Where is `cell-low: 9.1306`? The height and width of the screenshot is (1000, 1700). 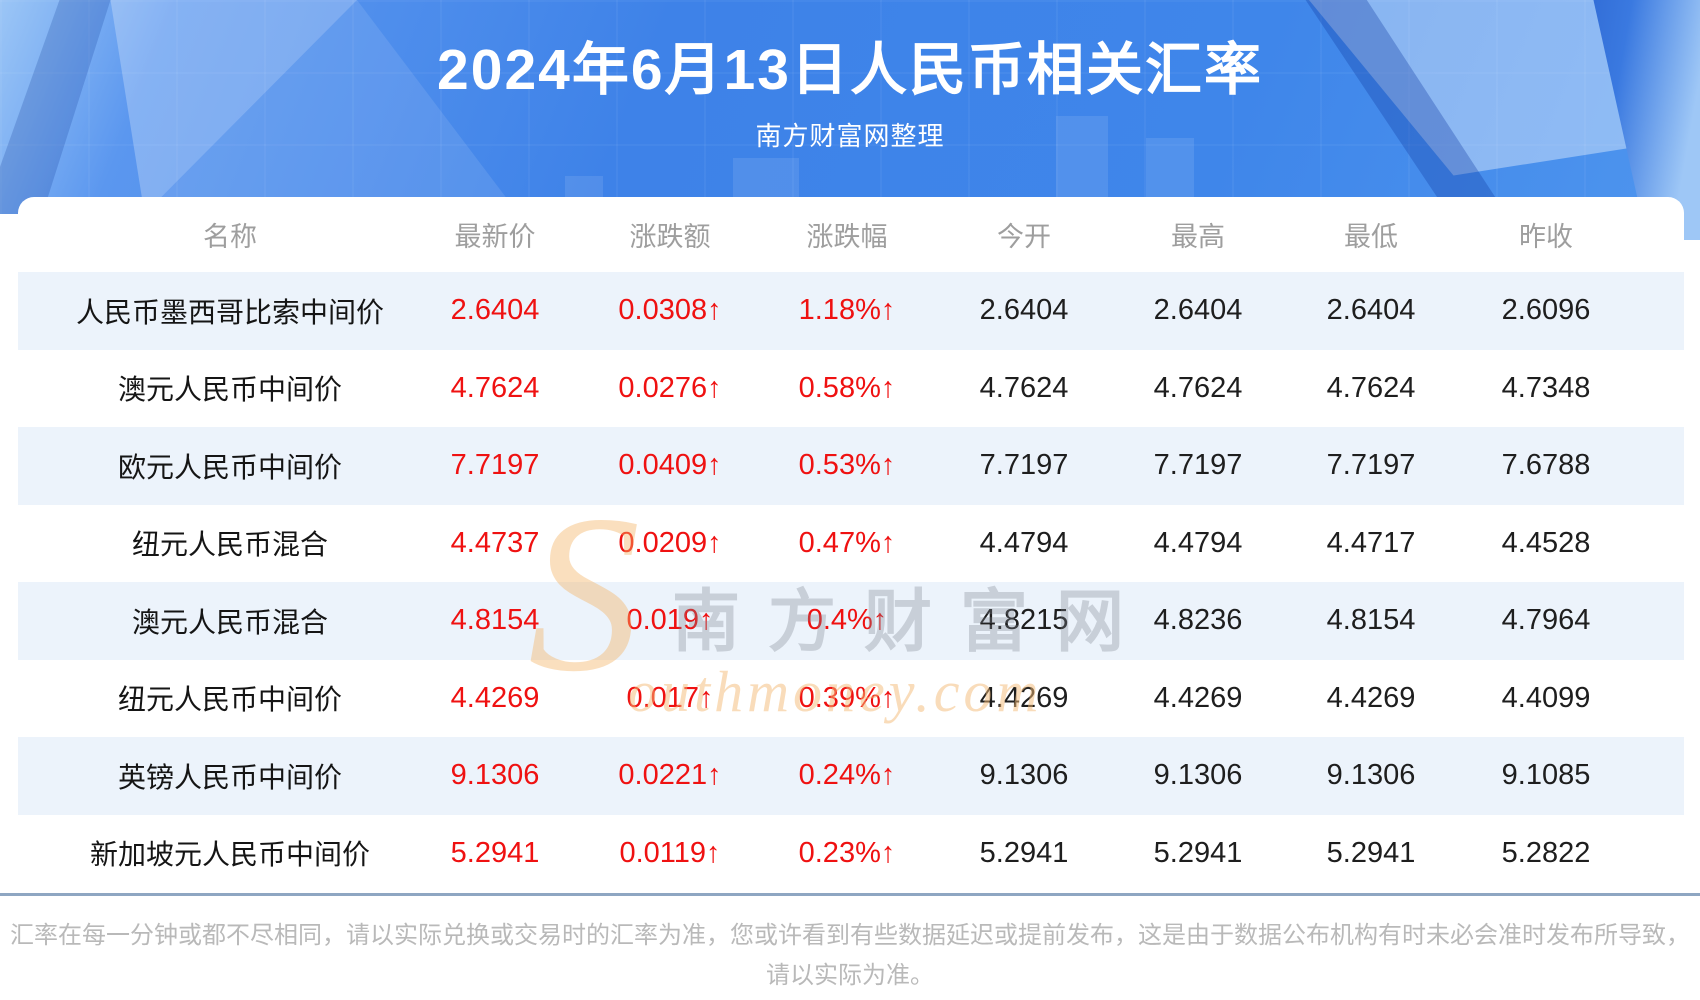
cell-low: 9.1306 is located at coordinates (1371, 775).